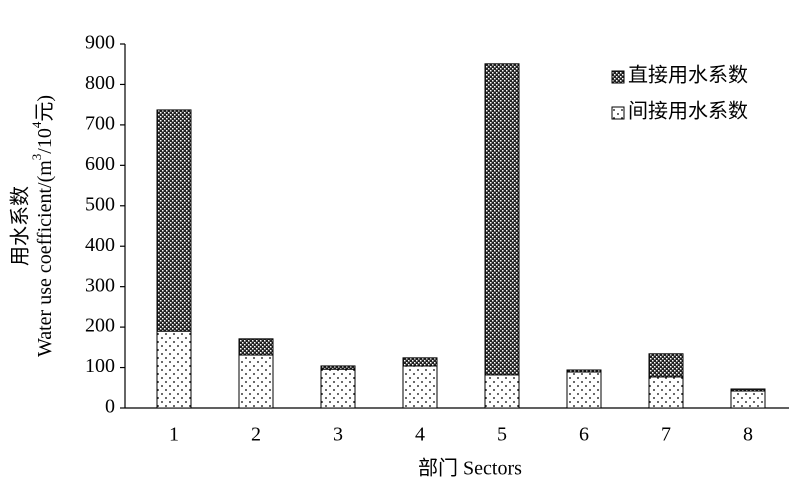 The image size is (800, 500). What do you see at coordinates (100, 245) in the screenshot?
I see `y-tick-label: 400` at bounding box center [100, 245].